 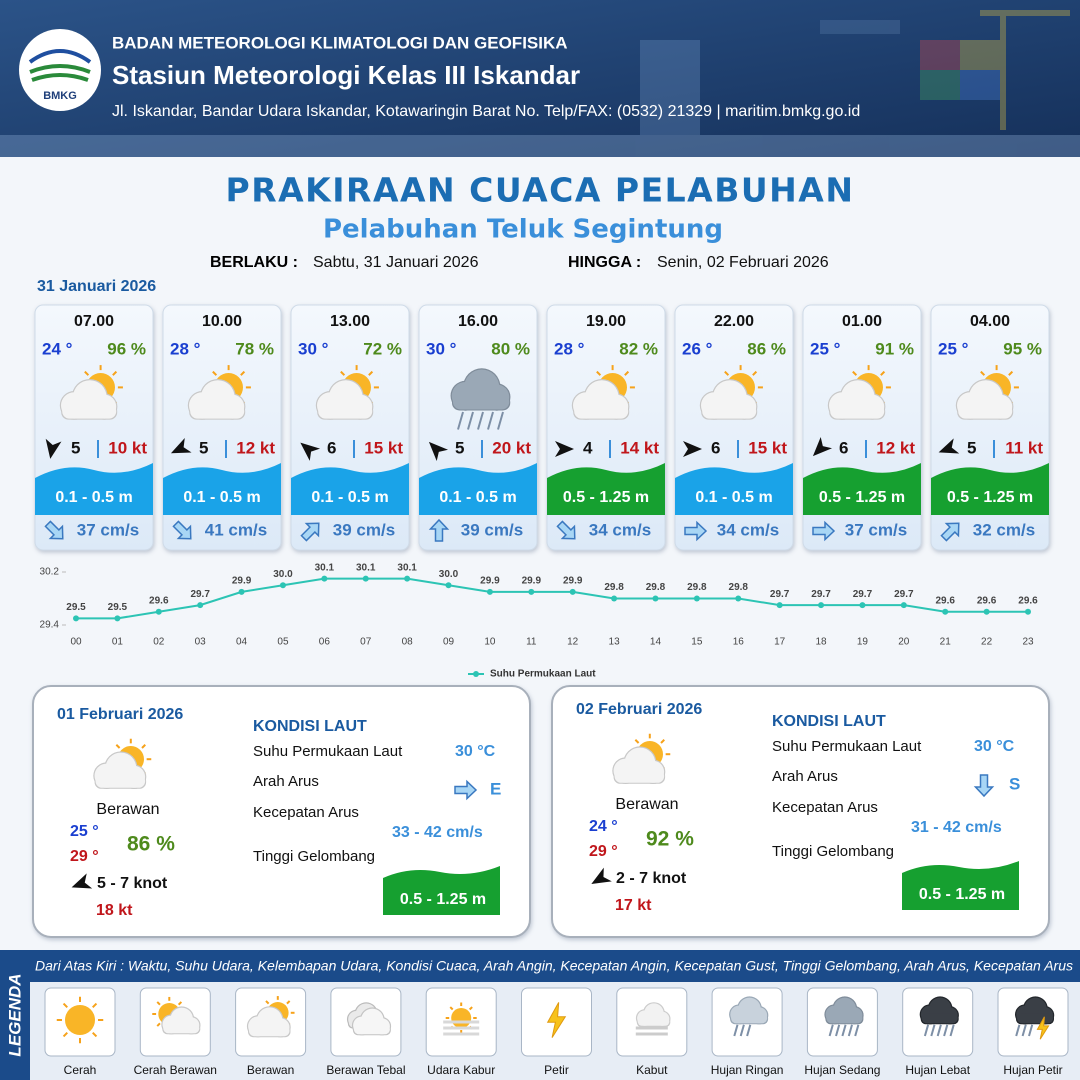 I want to click on x-tick-label: 02, so click(x=159, y=642).